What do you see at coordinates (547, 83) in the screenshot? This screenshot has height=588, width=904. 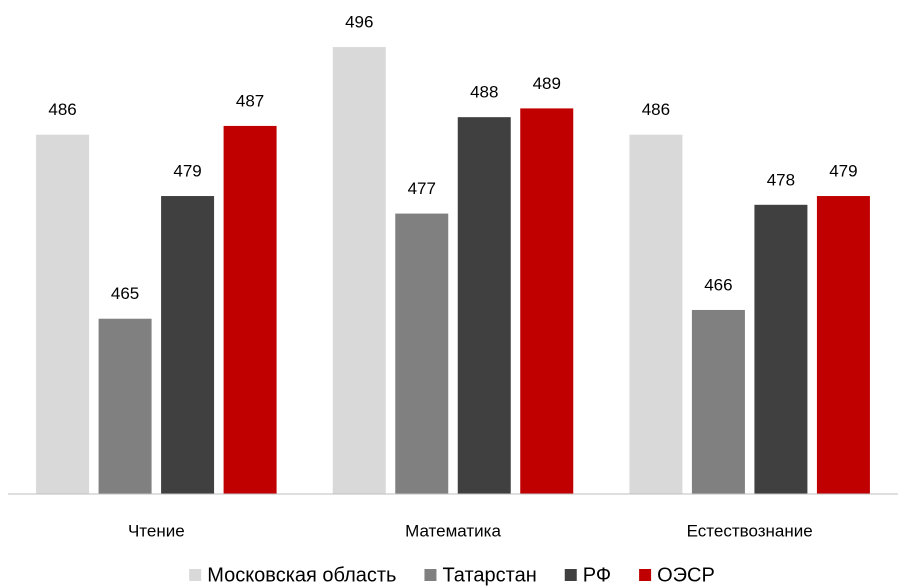 I see `value-label: 489` at bounding box center [547, 83].